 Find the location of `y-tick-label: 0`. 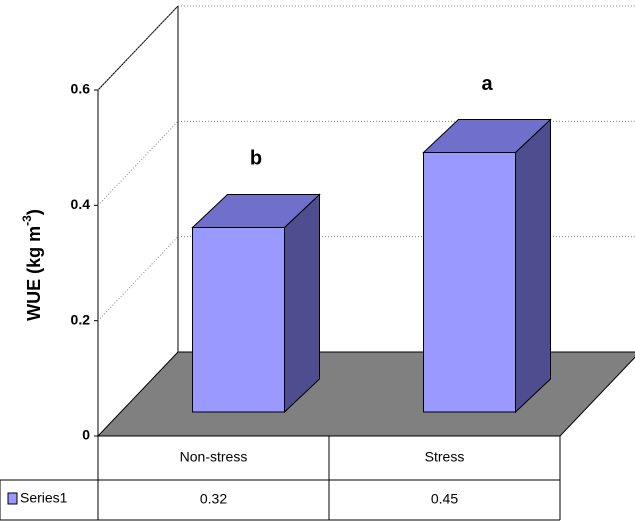

y-tick-label: 0 is located at coordinates (86, 435).